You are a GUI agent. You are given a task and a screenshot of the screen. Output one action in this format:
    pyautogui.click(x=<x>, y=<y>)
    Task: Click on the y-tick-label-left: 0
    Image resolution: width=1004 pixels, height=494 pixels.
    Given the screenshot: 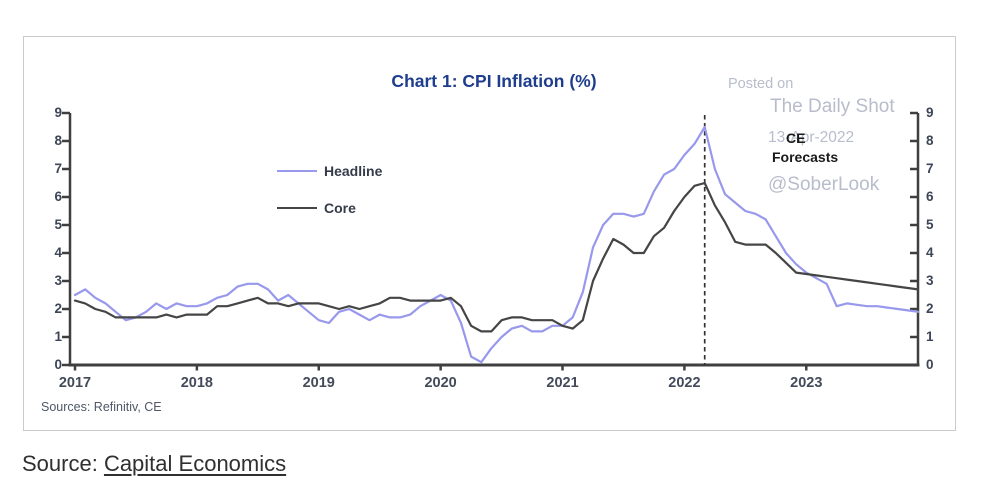 What is the action you would take?
    pyautogui.click(x=58, y=364)
    